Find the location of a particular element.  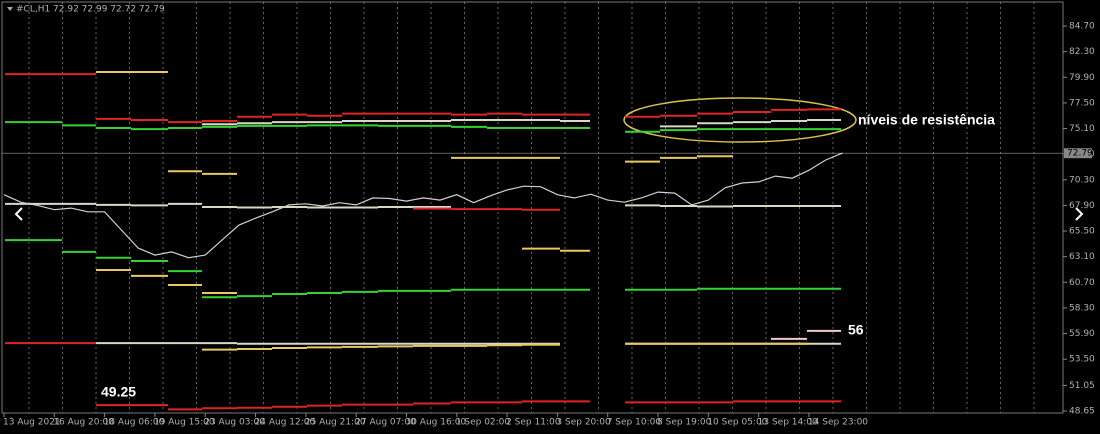

y-tick-label: 51.05 is located at coordinates (1082, 386).